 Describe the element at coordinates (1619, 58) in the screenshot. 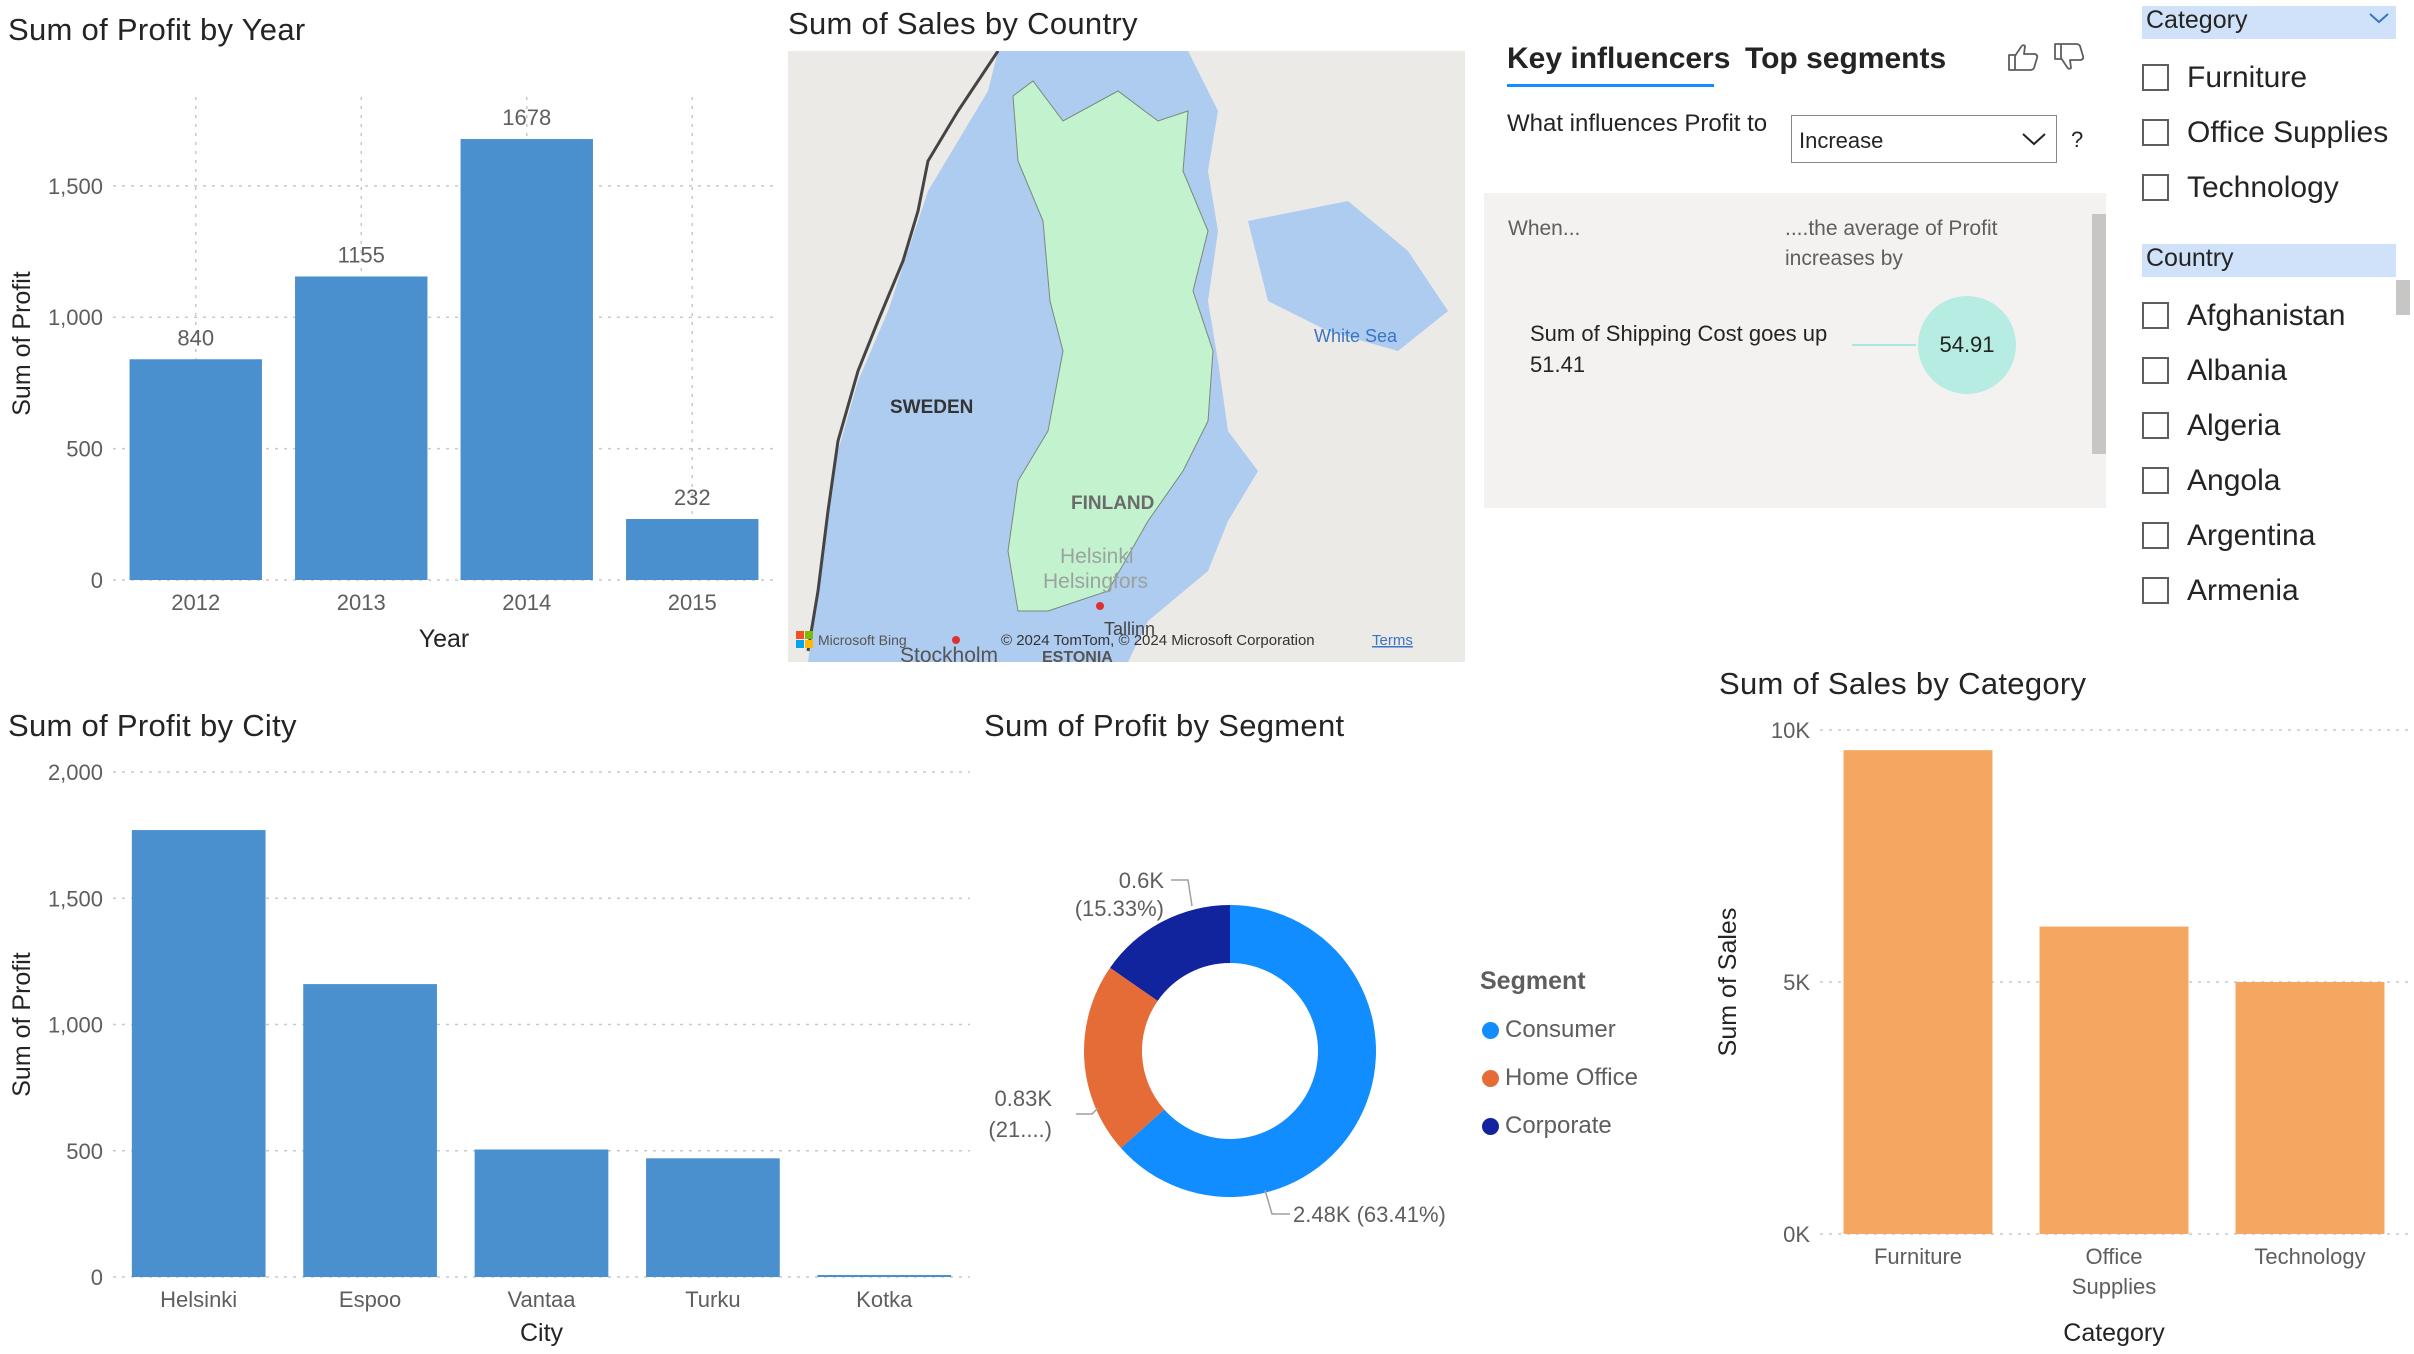

I see `tab-key-influencers: Key influencers` at that location.